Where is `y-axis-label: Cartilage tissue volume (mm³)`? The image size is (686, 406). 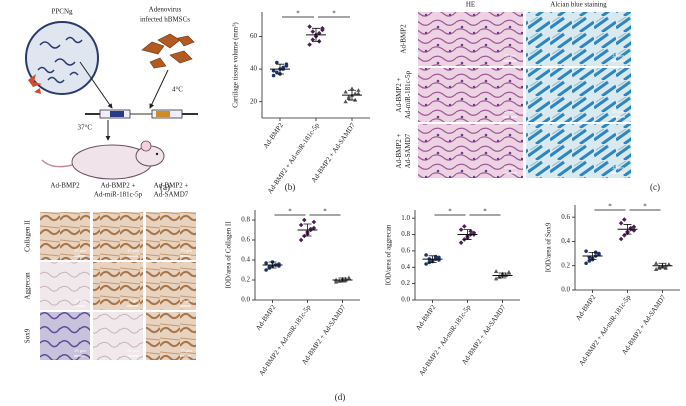 y-axis-label: Cartilage tissue volume (mm³) is located at coordinates (236, 65).